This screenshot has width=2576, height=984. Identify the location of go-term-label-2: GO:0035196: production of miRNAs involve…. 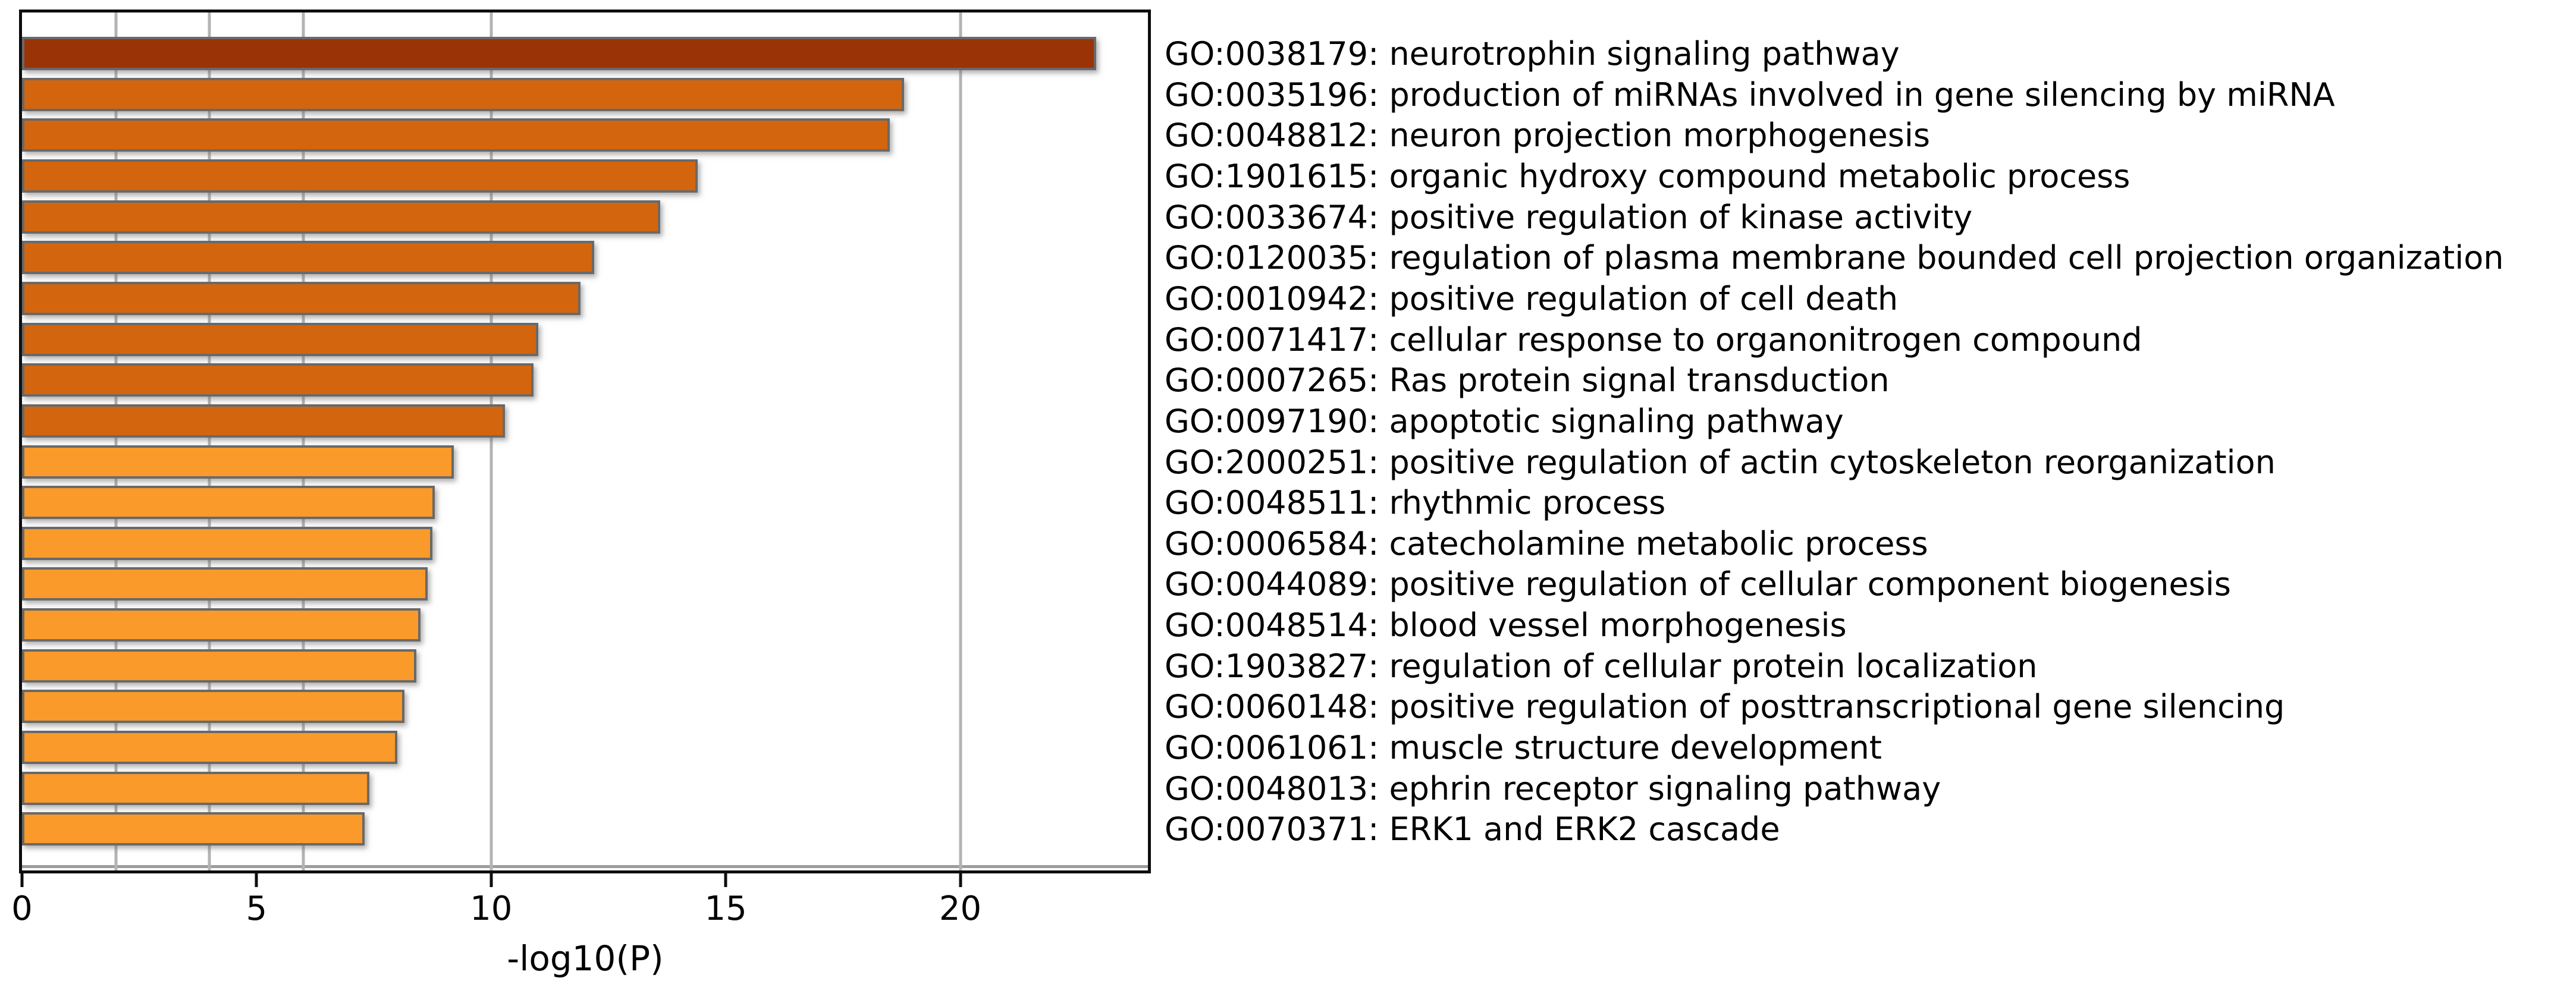
(1750, 95).